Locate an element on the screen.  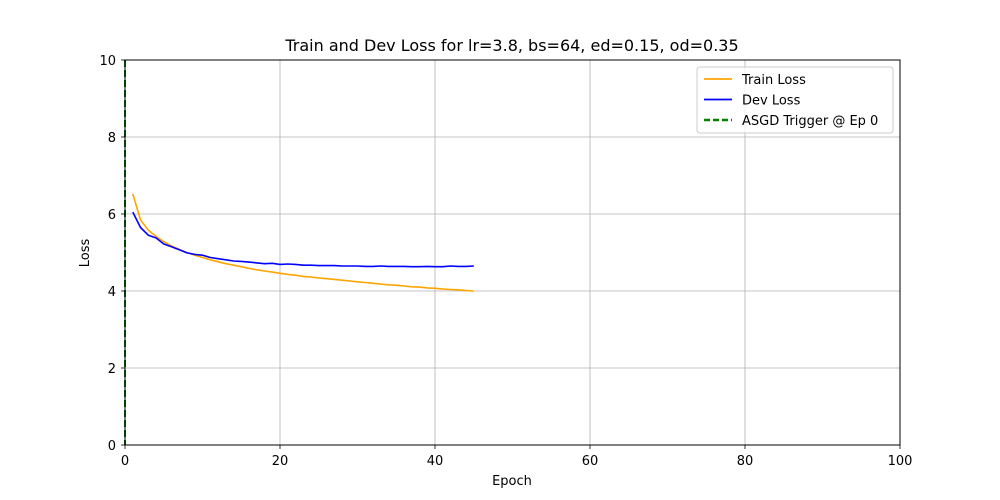
y-tick-label: 2 is located at coordinates (112, 369).